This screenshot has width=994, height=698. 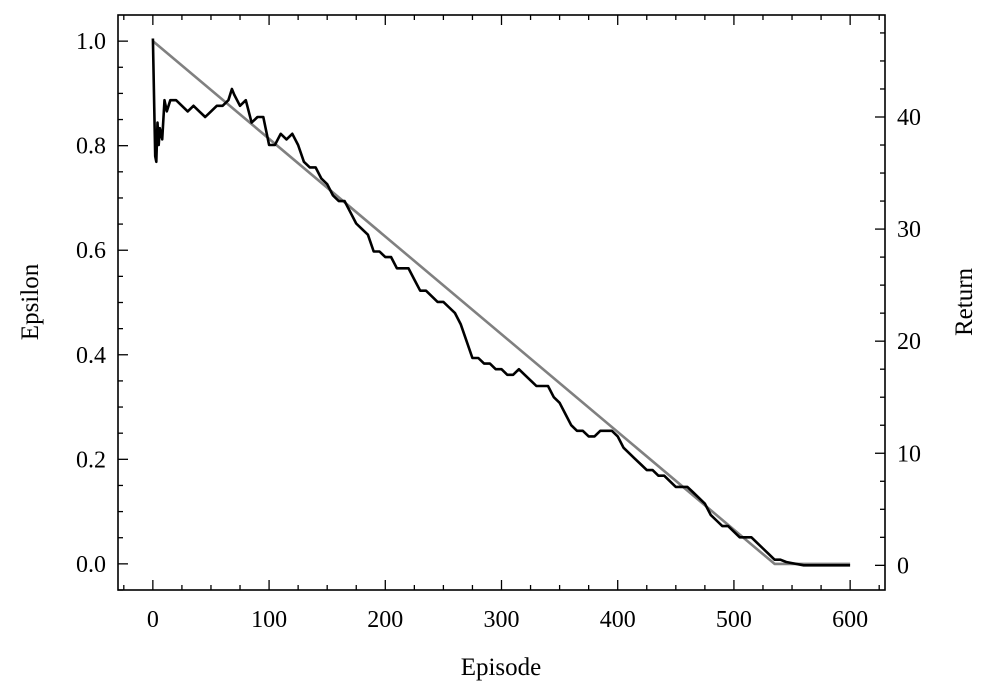 What do you see at coordinates (734, 620) in the screenshot?
I see `x-tick-label: 500` at bounding box center [734, 620].